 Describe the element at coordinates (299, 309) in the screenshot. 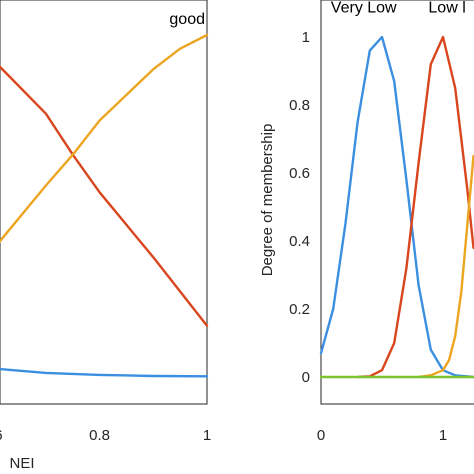

I see `y-tick-label: 0.2` at that location.